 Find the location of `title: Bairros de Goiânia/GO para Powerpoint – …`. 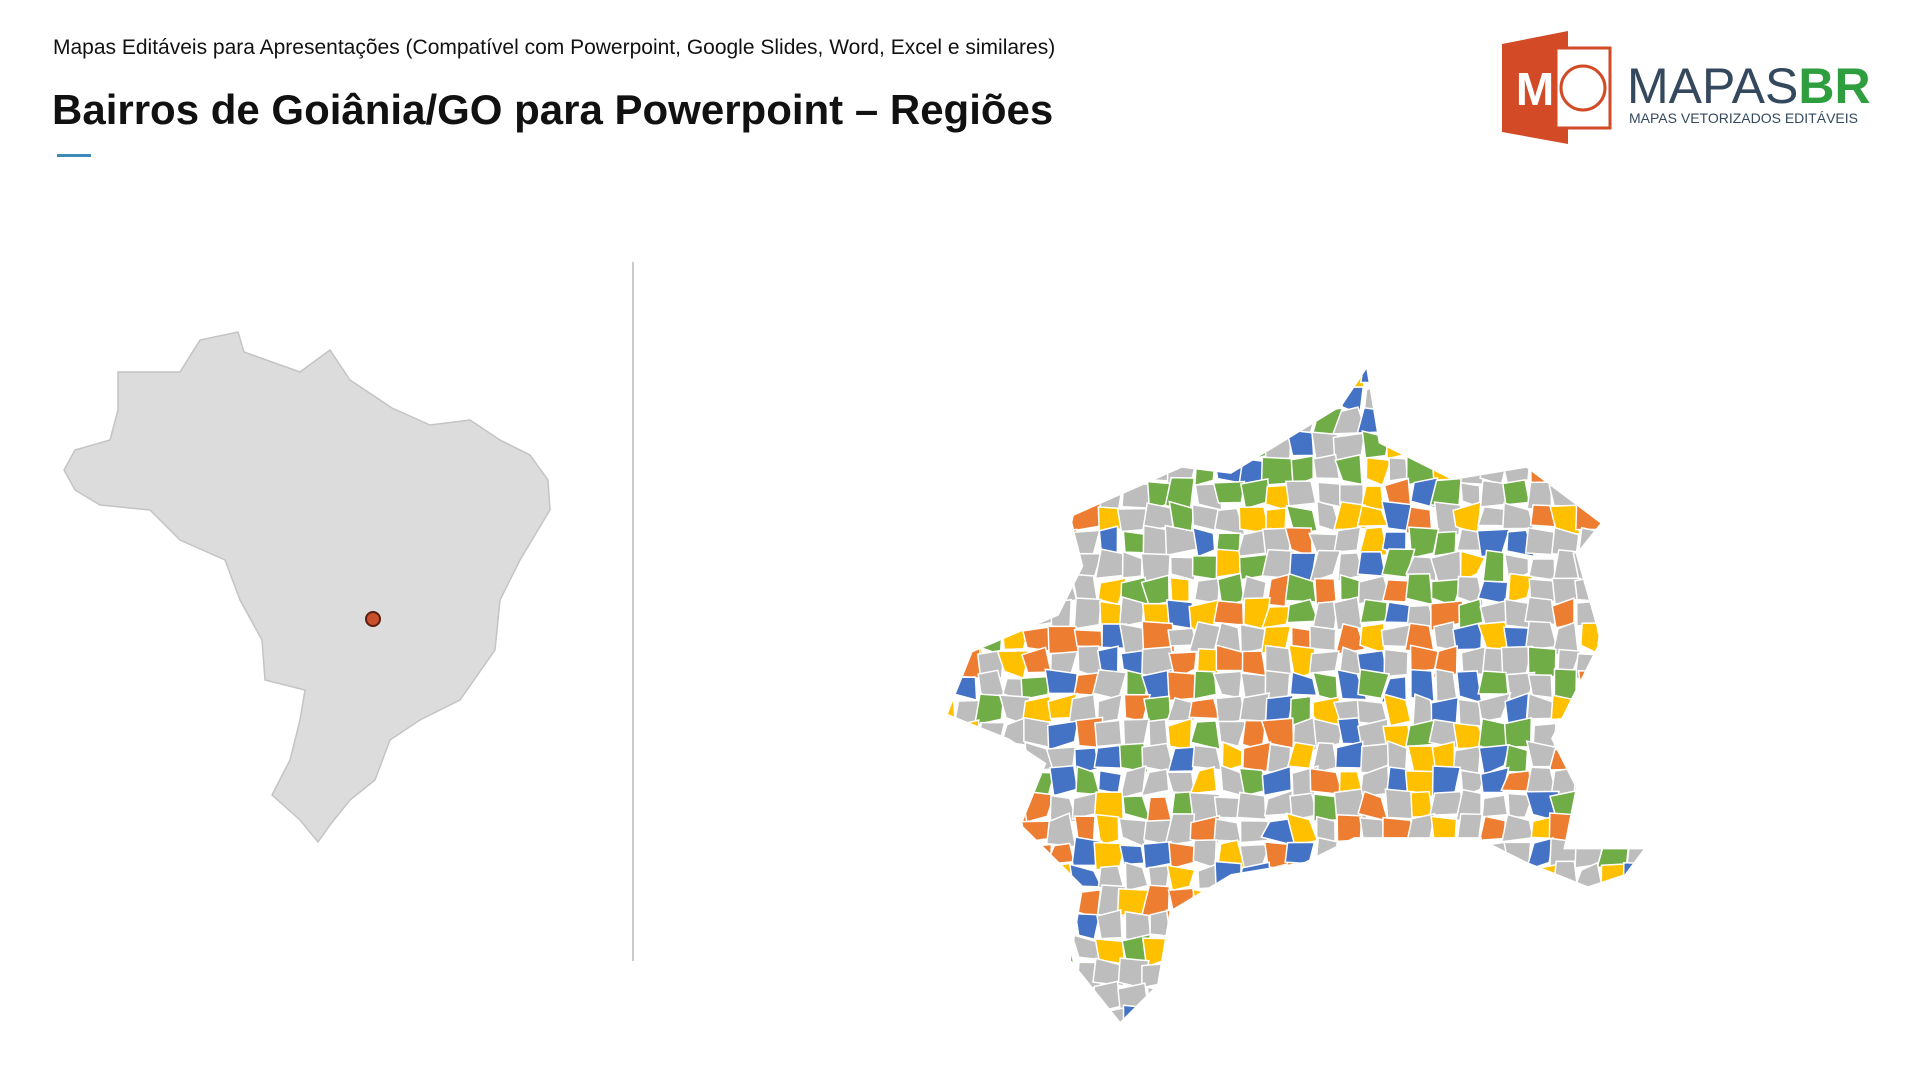

title: Bairros de Goiânia/GO para Powerpoint – … is located at coordinates (553, 109).